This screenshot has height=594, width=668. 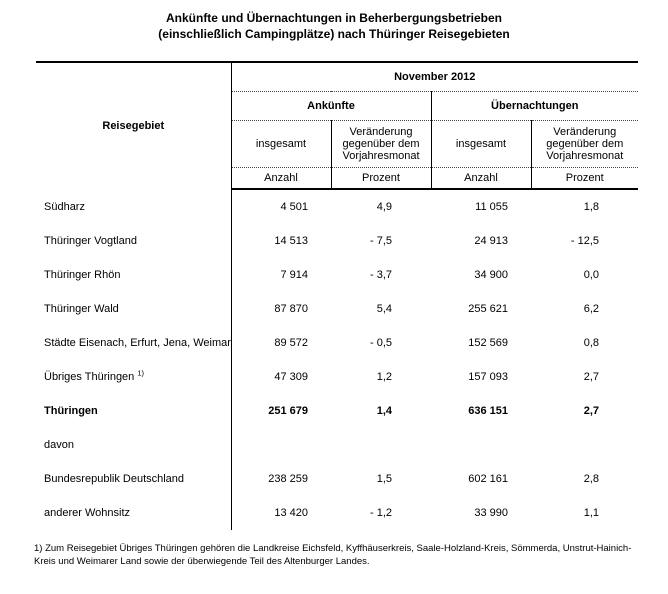 I want to click on cell-uebernachtungen-anzahl: 11 055, so click(x=491, y=207).